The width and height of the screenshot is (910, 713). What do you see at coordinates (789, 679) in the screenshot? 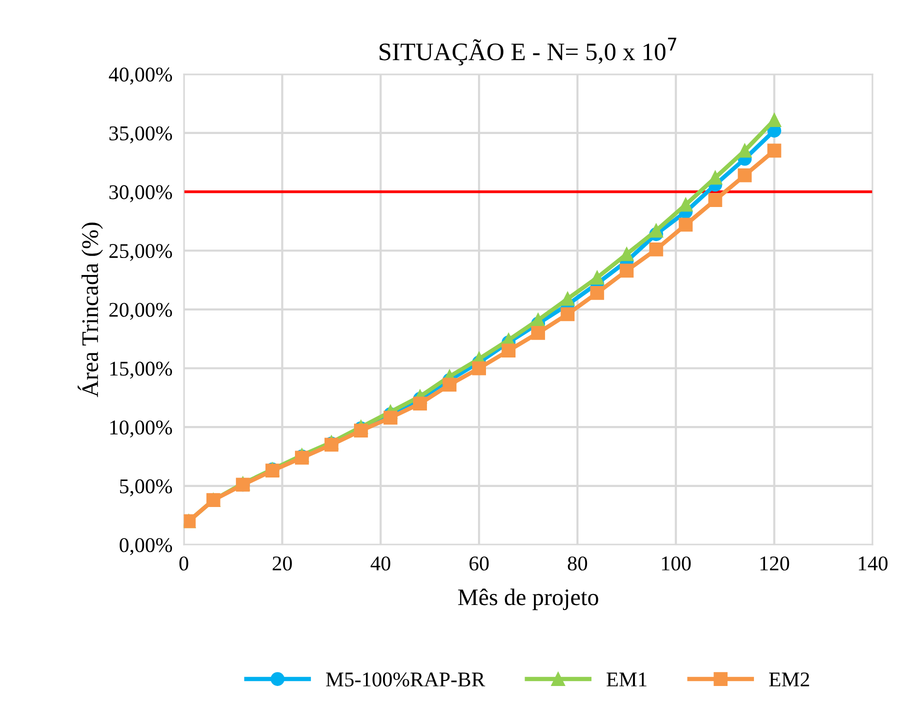
I see `legend-label: EM2` at bounding box center [789, 679].